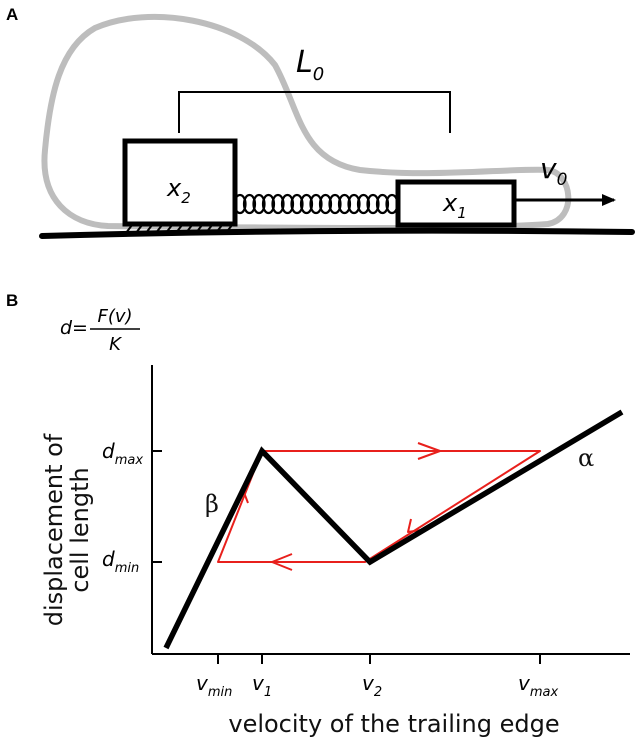 The height and width of the screenshot is (743, 636). I want to click on hysteresis-cycle, so click(379, 506).